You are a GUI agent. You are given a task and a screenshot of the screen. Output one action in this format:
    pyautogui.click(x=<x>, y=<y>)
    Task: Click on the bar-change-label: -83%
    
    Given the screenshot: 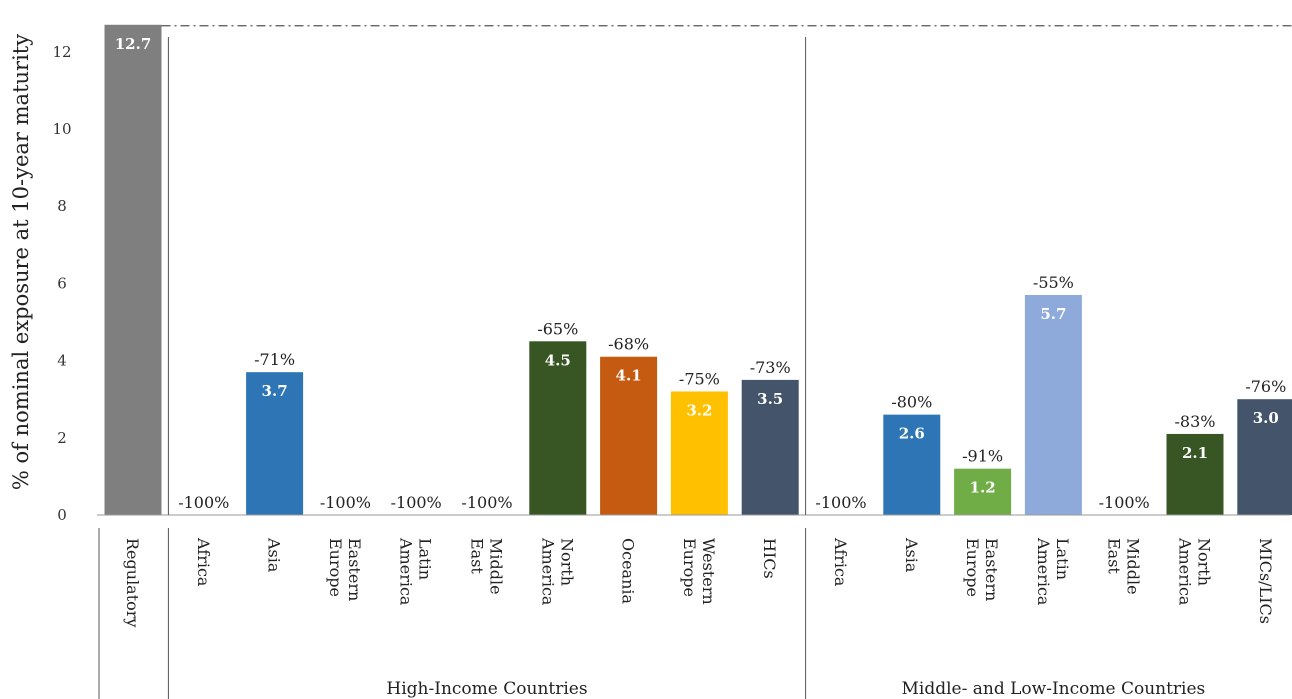 What is the action you would take?
    pyautogui.click(x=1195, y=421)
    